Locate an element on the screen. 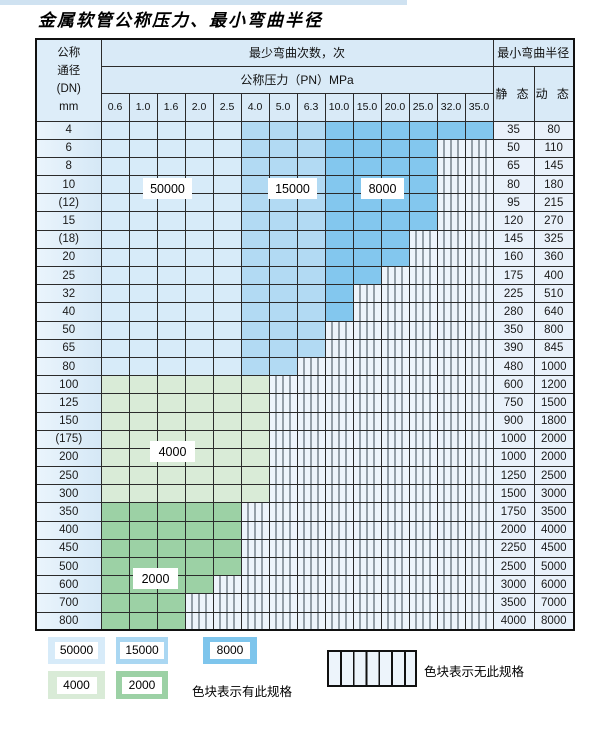 The height and width of the screenshot is (743, 600). static-radius-cell: 65 is located at coordinates (513, 166).